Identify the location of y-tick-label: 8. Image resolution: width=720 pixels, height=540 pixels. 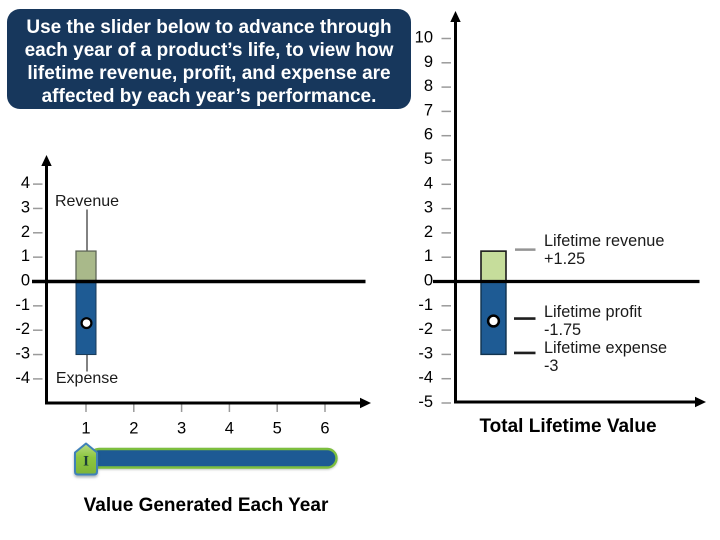
(428, 86).